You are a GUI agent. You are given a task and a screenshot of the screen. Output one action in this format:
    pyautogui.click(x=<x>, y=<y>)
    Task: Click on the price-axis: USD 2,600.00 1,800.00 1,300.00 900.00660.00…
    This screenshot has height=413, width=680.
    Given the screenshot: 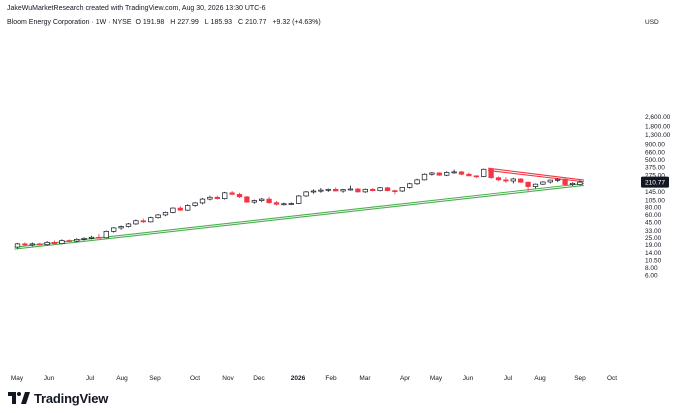 What is the action you would take?
    pyautogui.click(x=658, y=149)
    